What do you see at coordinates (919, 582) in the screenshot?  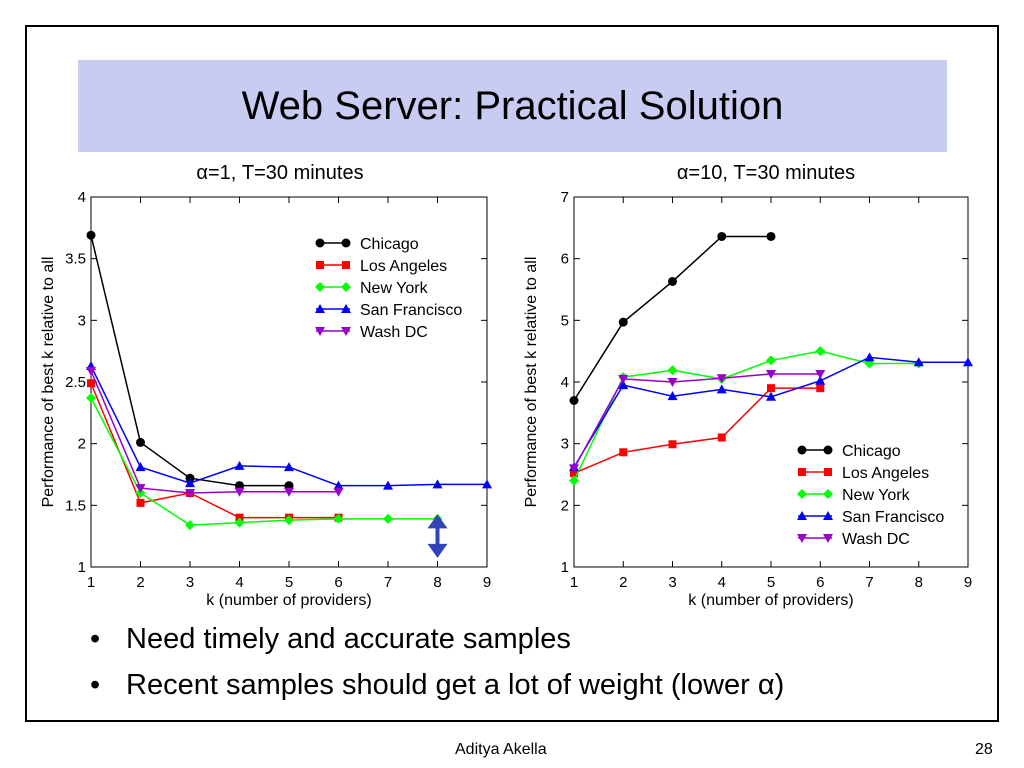 I see `x-tick-label: 8` at bounding box center [919, 582].